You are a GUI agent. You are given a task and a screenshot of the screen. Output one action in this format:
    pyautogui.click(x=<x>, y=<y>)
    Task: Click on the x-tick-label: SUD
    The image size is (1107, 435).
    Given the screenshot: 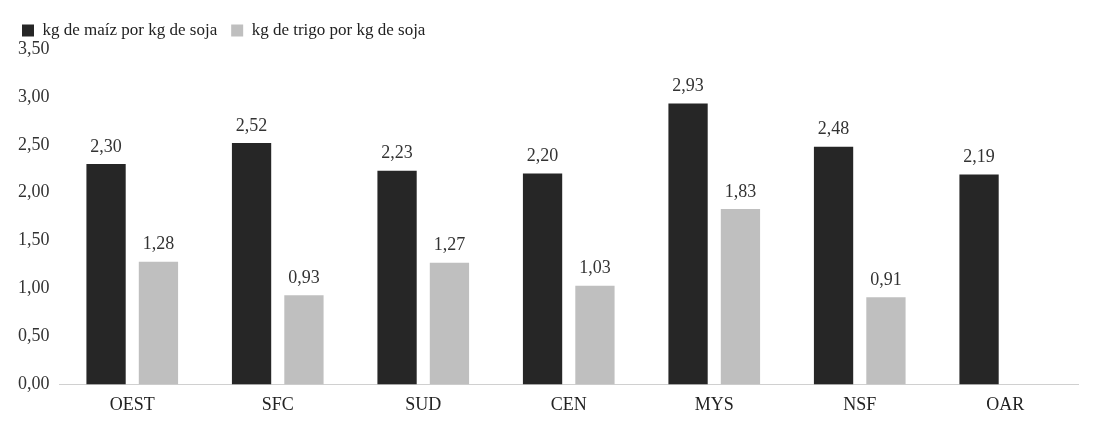 What is the action you would take?
    pyautogui.click(x=423, y=403)
    